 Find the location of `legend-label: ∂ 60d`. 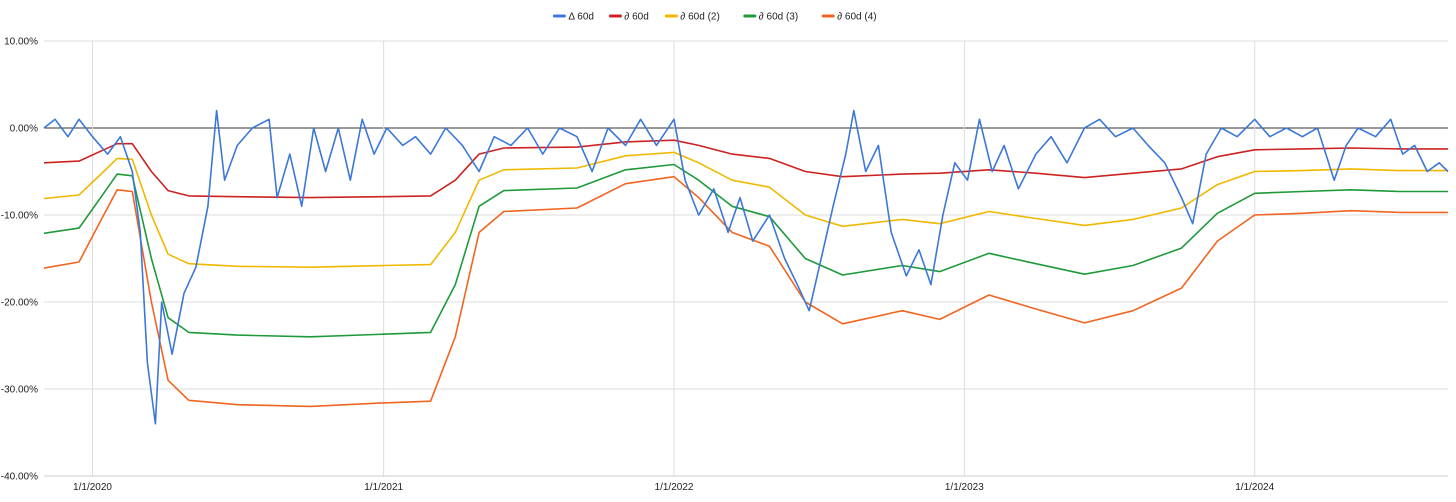

legend-label: ∂ 60d is located at coordinates (636, 17).